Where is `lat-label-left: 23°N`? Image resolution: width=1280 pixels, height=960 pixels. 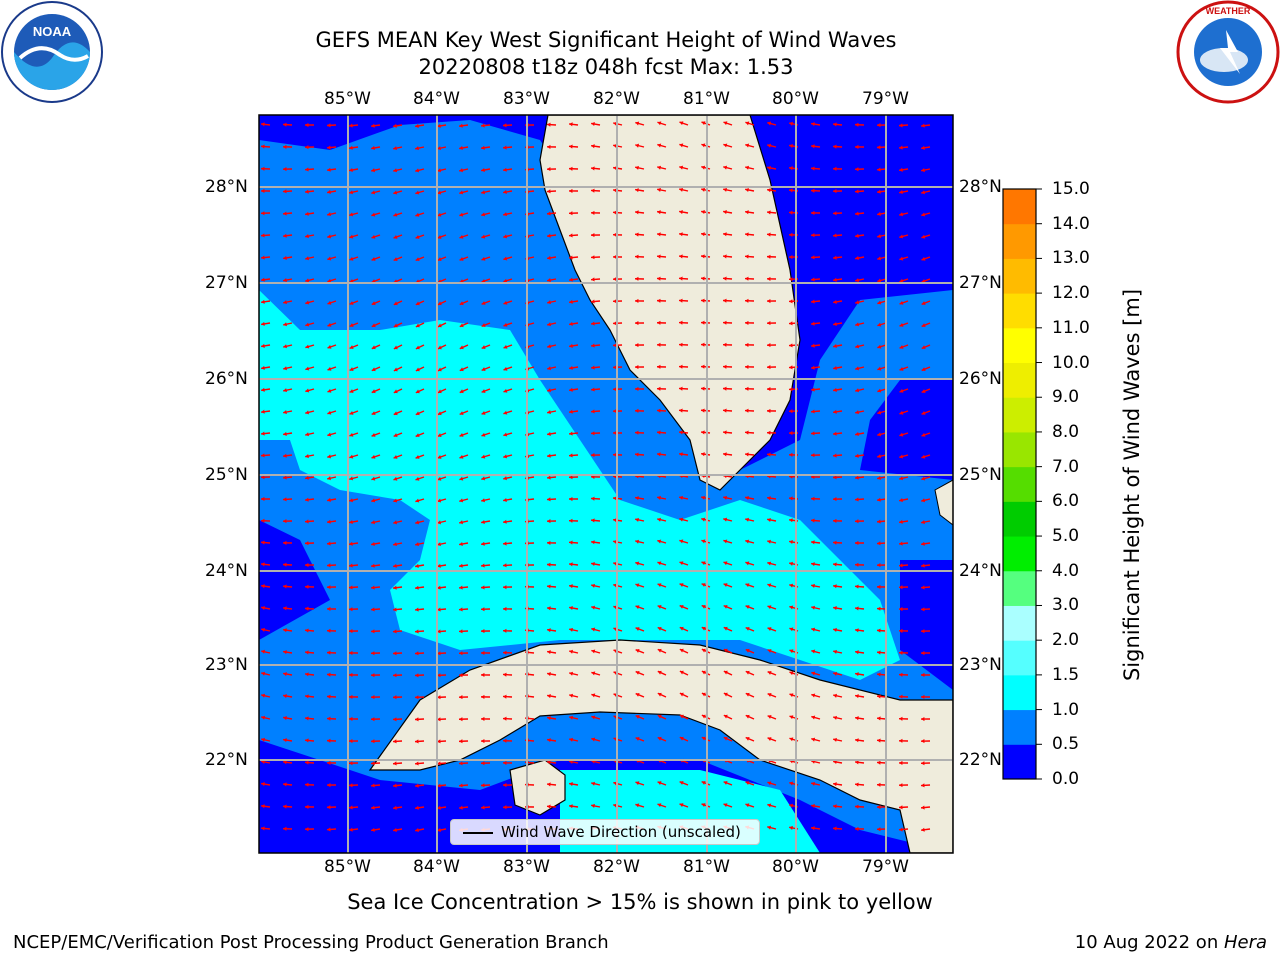 lat-label-left: 23°N is located at coordinates (226, 665).